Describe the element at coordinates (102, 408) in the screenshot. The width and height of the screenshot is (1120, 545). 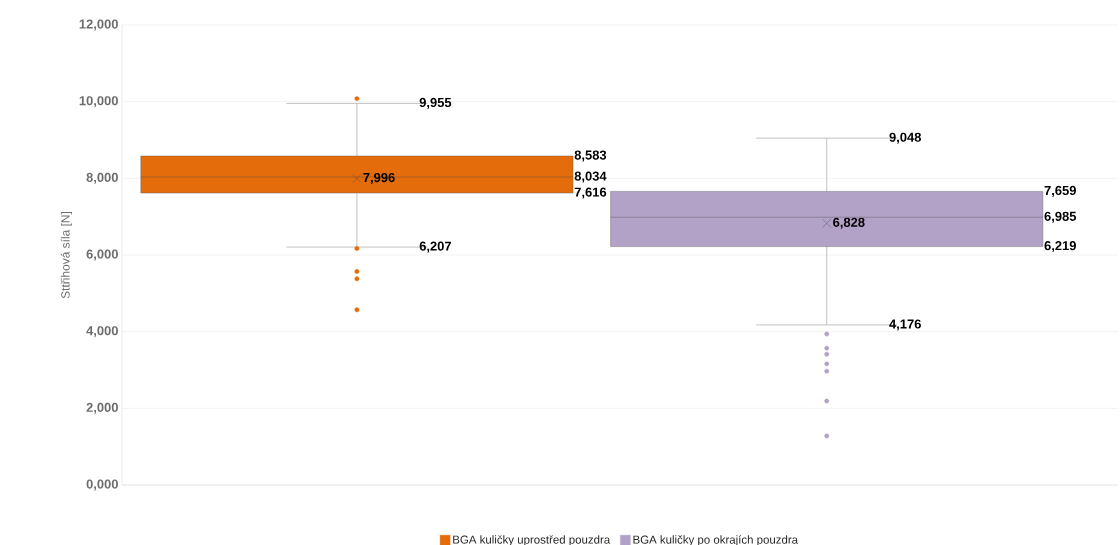
I see `y-tick-label: 2,000` at that location.